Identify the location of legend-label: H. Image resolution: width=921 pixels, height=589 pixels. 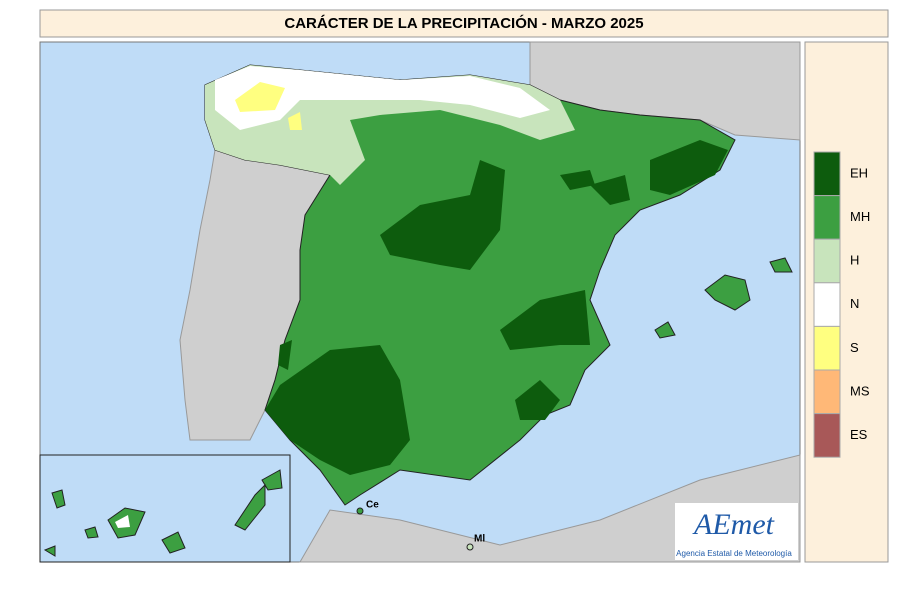
(854, 260).